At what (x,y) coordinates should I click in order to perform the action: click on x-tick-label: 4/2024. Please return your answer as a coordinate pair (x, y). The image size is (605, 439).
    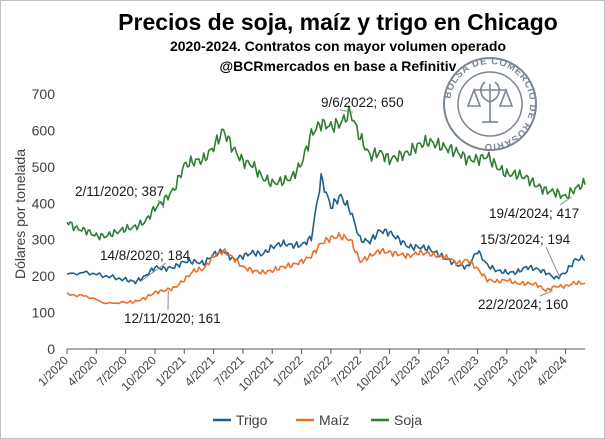
    Looking at the image, I should click on (552, 371).